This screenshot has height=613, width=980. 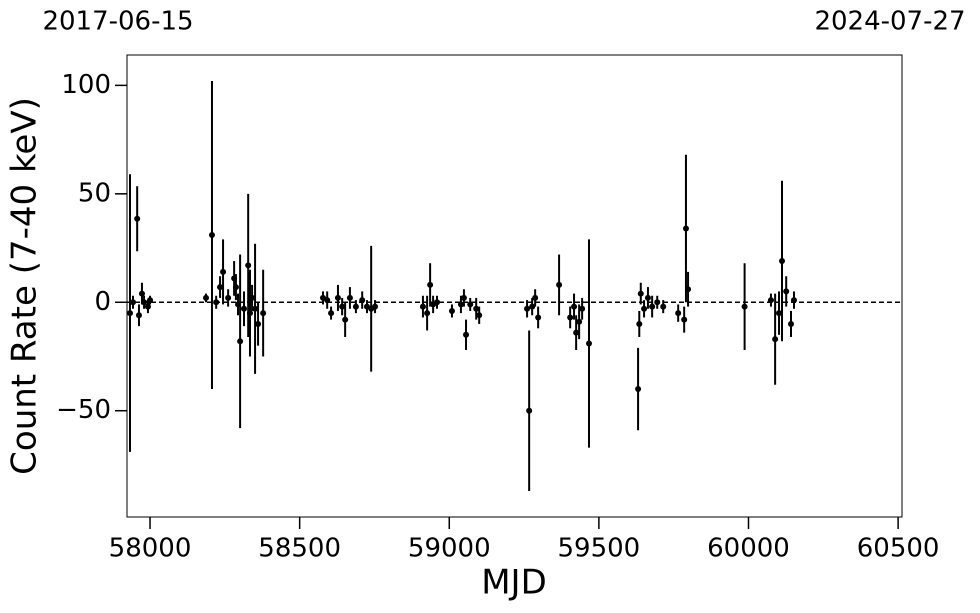 What do you see at coordinates (150, 549) in the screenshot?
I see `x-tick-label: 58000` at bounding box center [150, 549].